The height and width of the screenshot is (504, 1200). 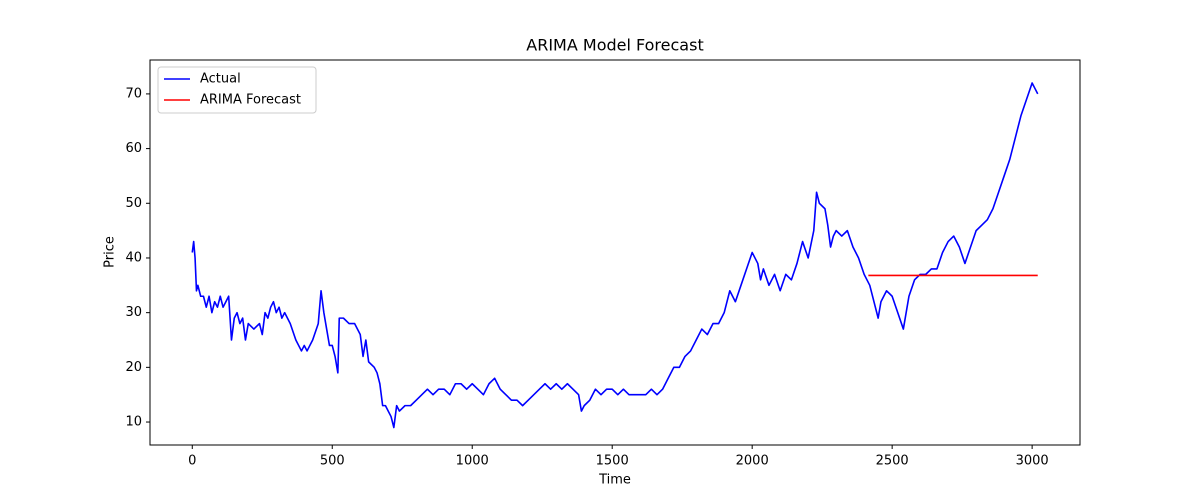 What do you see at coordinates (133, 422) in the screenshot?
I see `y-tick-label: 10` at bounding box center [133, 422].